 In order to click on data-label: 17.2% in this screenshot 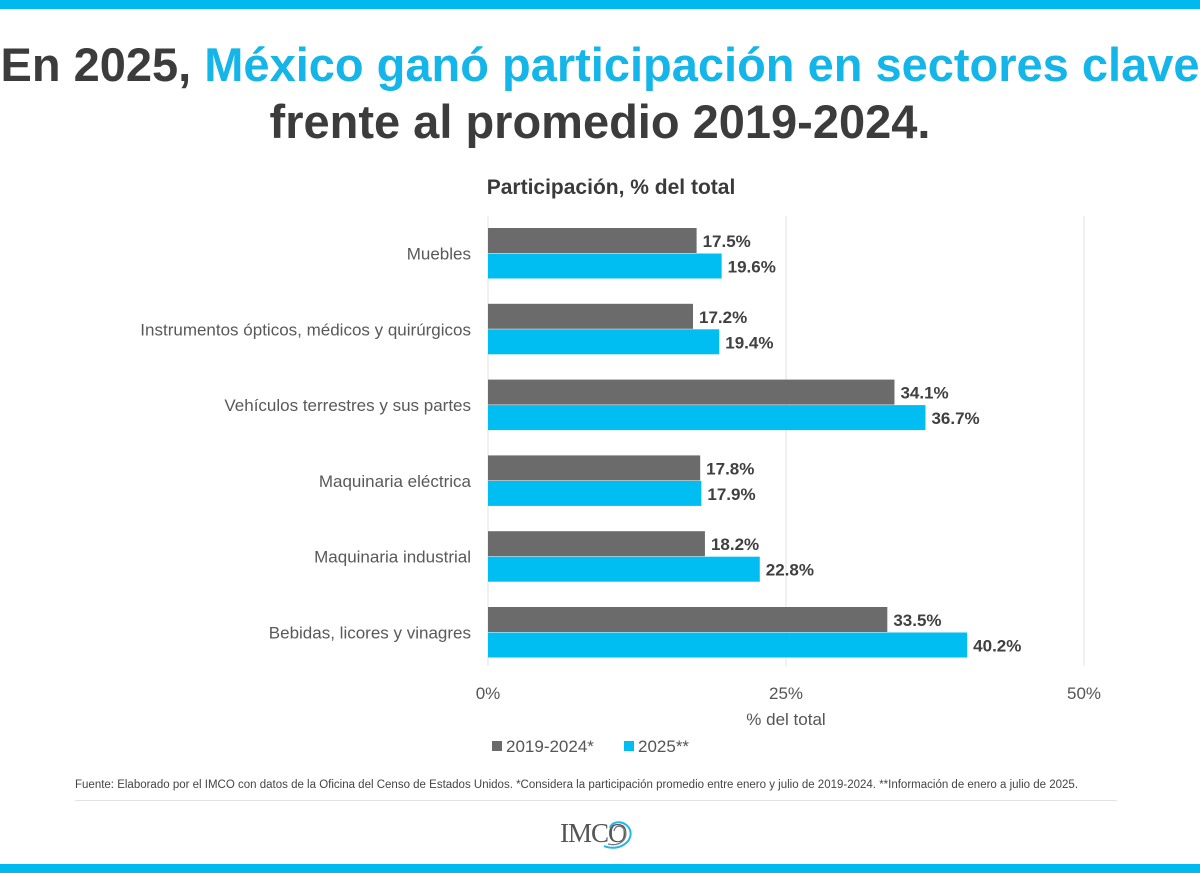, I will do `click(723, 317)`.